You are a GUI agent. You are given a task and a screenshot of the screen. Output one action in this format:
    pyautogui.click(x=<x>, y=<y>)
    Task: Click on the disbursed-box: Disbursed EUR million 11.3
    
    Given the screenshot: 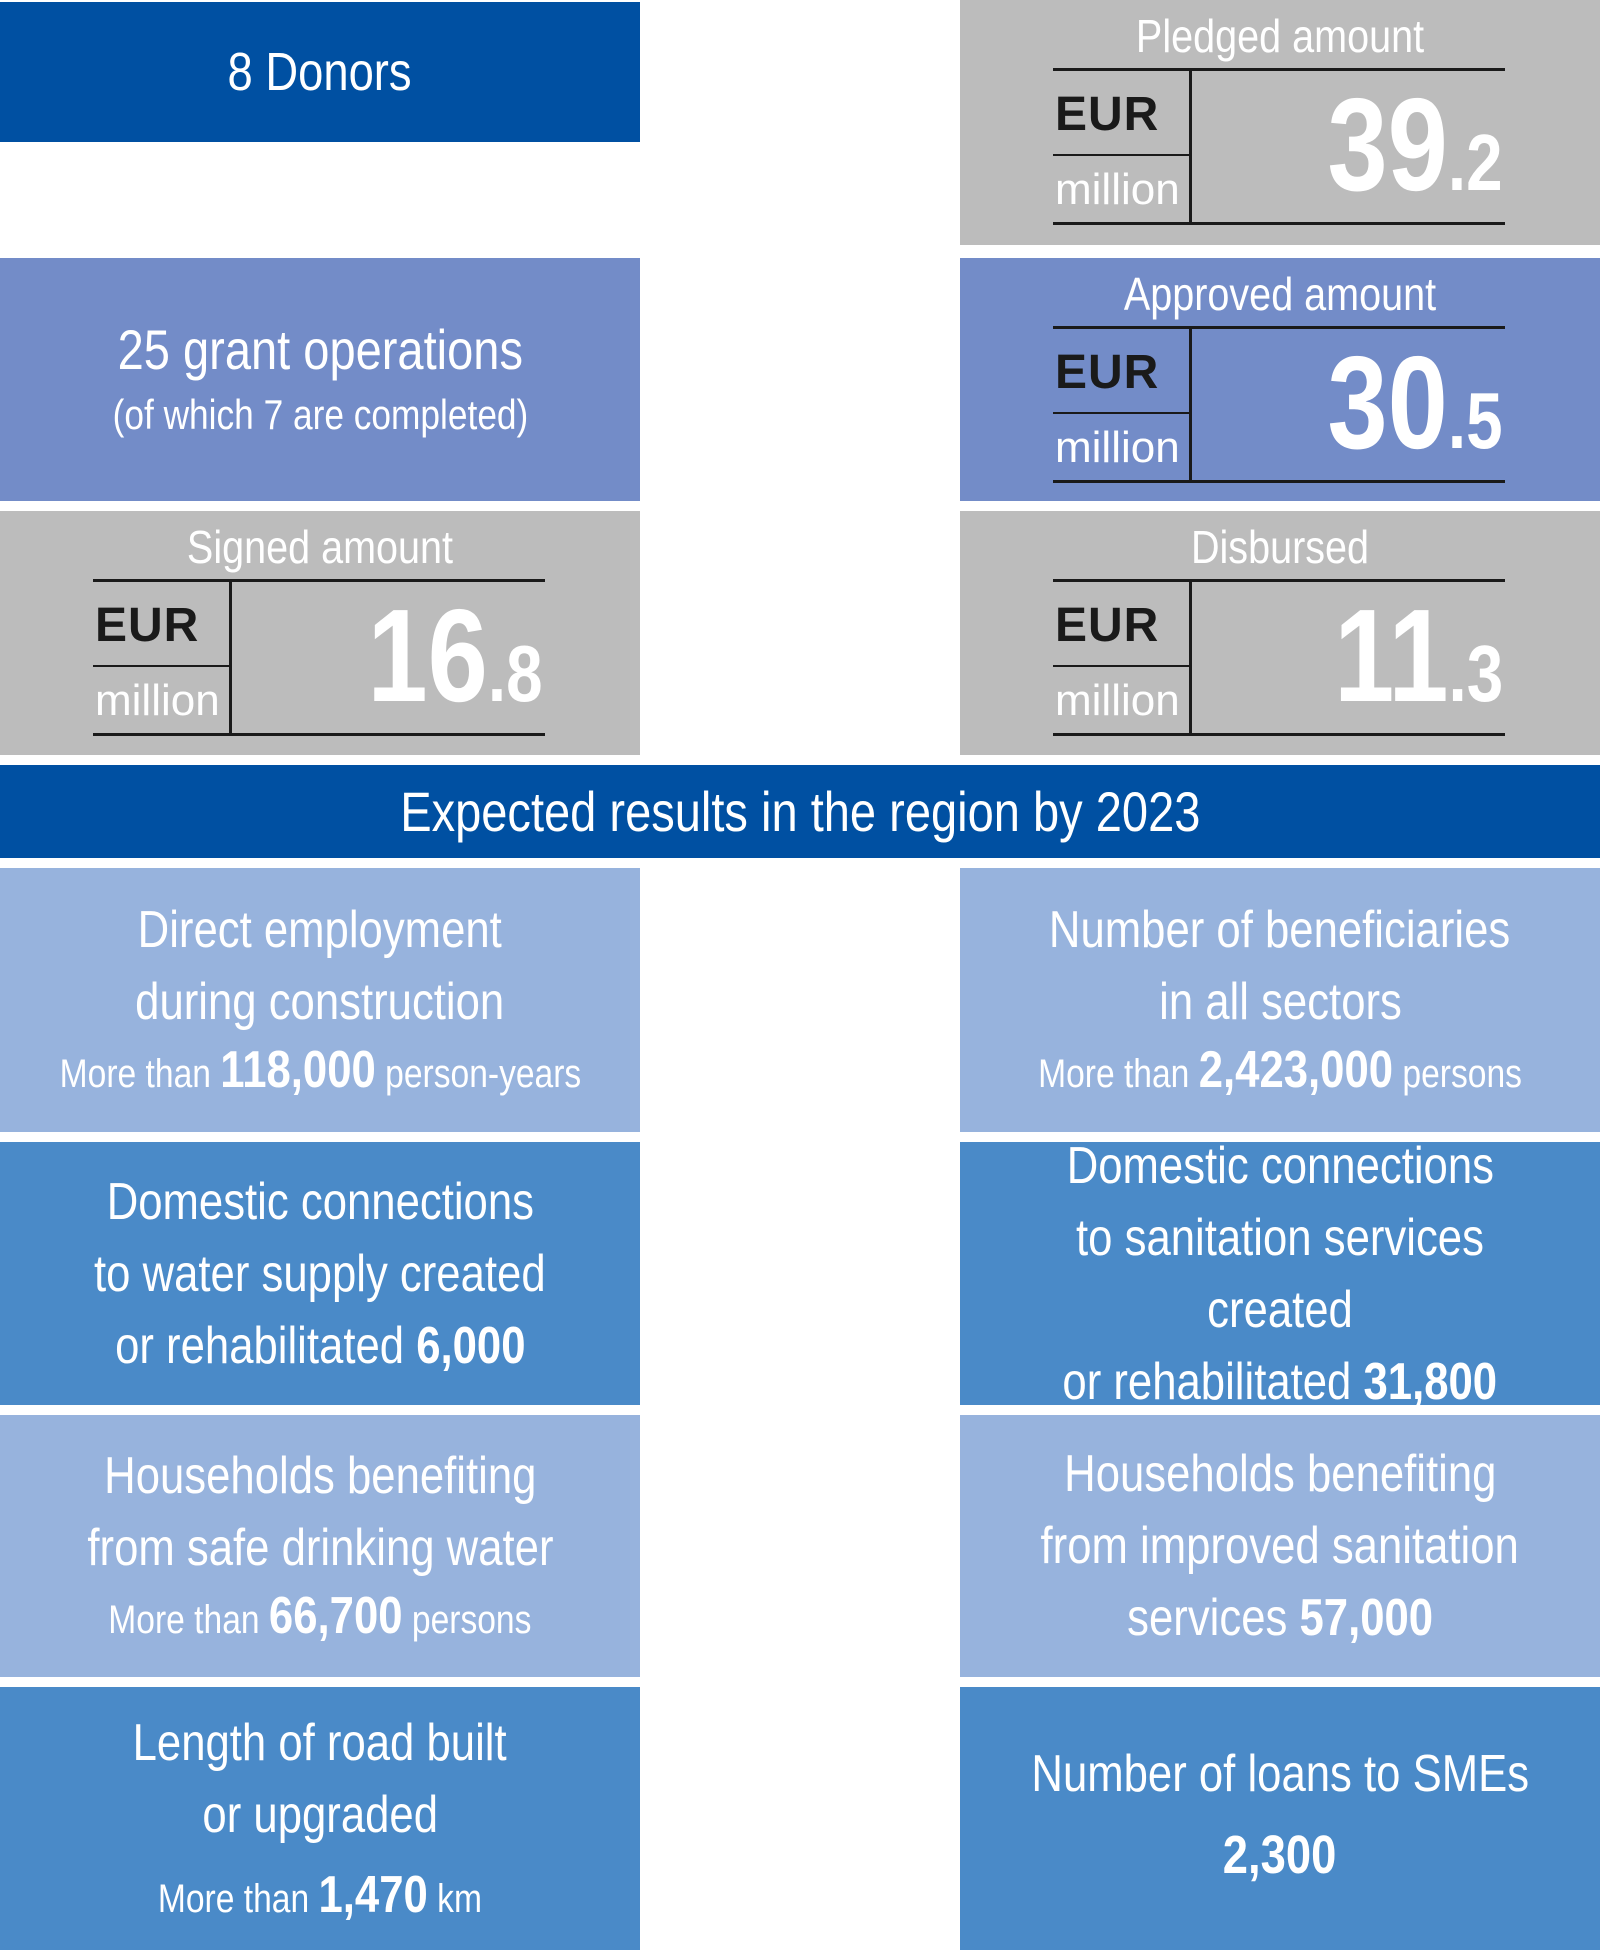 What is the action you would take?
    pyautogui.click(x=1280, y=633)
    